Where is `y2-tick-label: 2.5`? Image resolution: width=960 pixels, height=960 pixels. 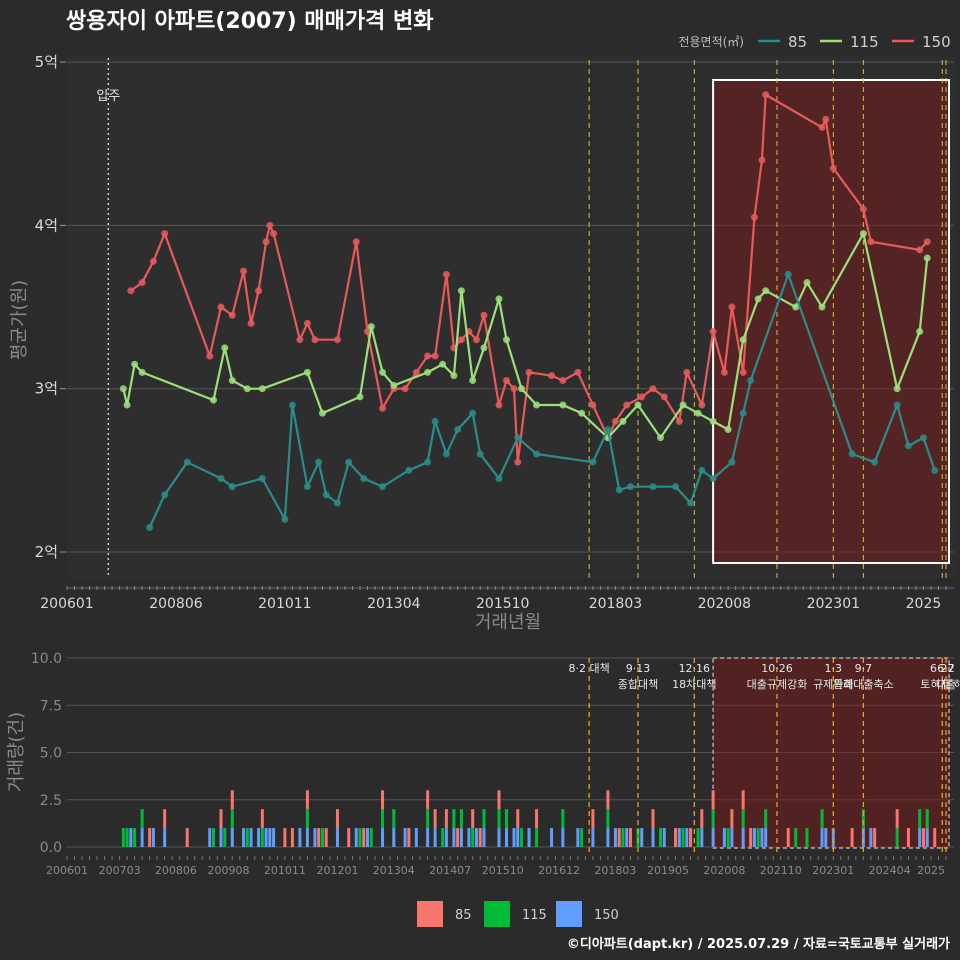 y2-tick-label: 2.5 is located at coordinates (51, 801).